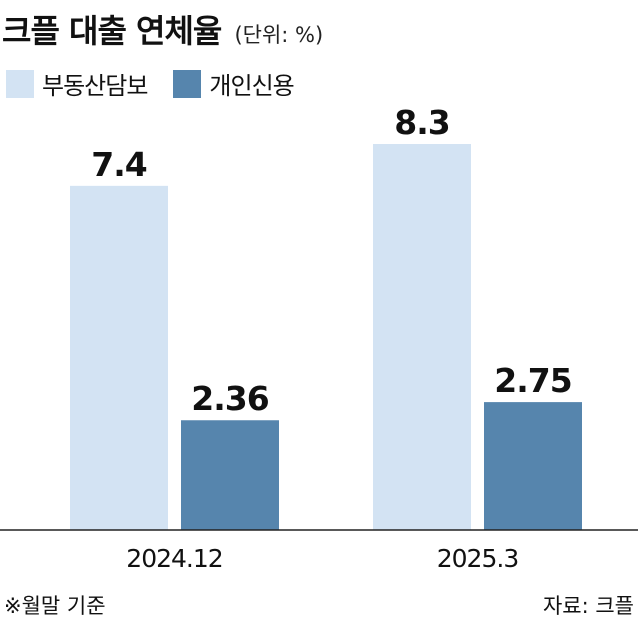 Image resolution: width=638 pixels, height=621 pixels. I want to click on legend-label-real-estate: 부동산담보, so click(95, 86).